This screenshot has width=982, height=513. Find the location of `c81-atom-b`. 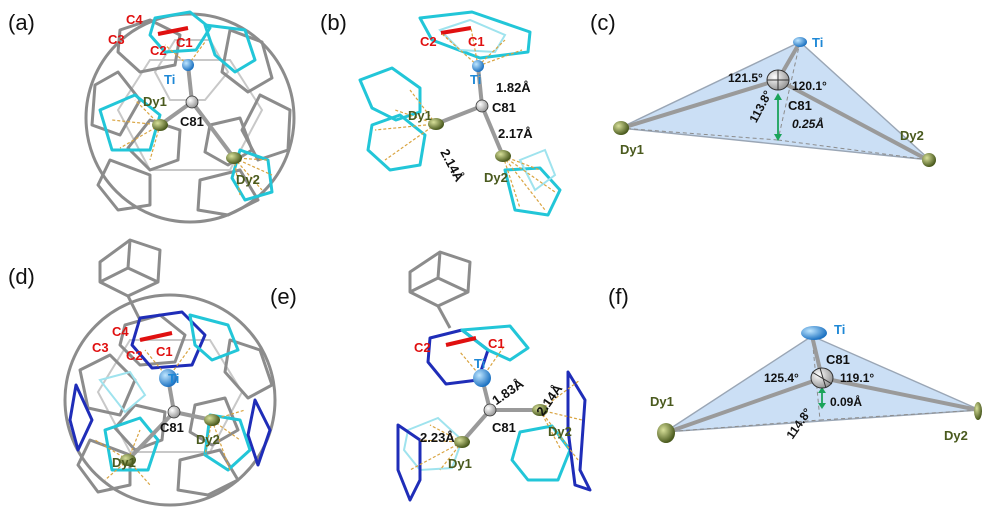

c81-atom-b is located at coordinates (482, 106).